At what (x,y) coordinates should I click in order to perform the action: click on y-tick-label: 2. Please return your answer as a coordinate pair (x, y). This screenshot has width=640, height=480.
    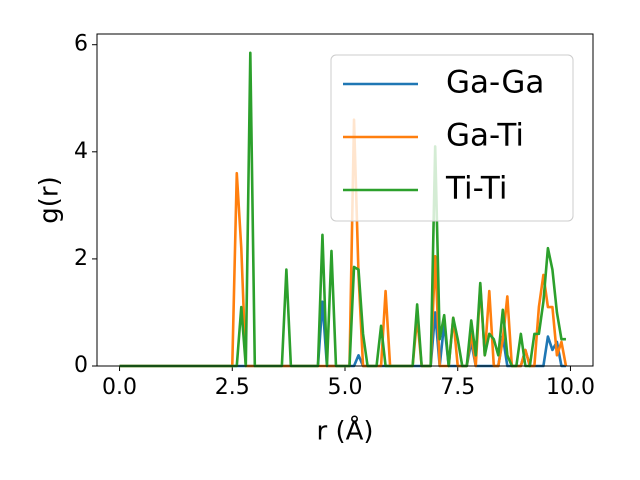
    Looking at the image, I should click on (81, 258).